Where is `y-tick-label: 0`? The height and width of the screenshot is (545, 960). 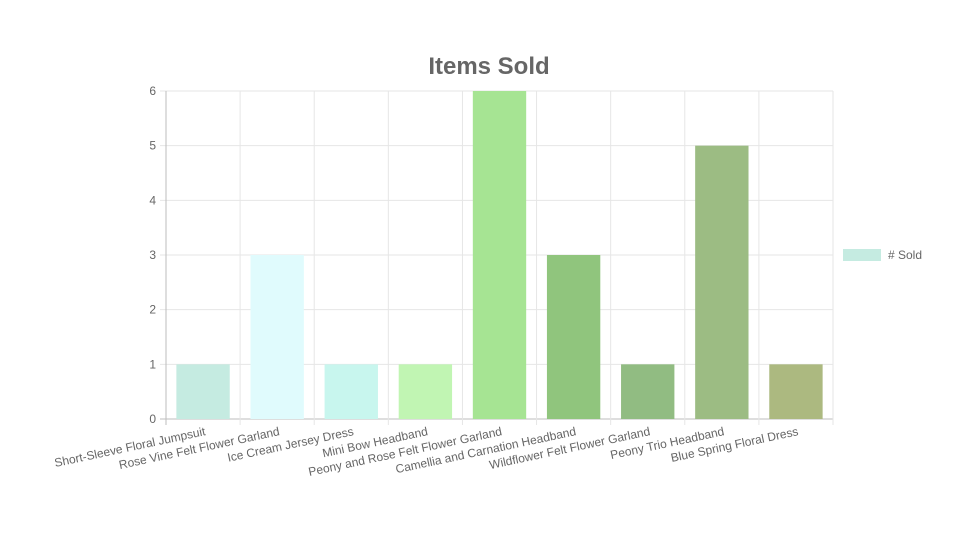 y-tick-label: 0 is located at coordinates (152, 419).